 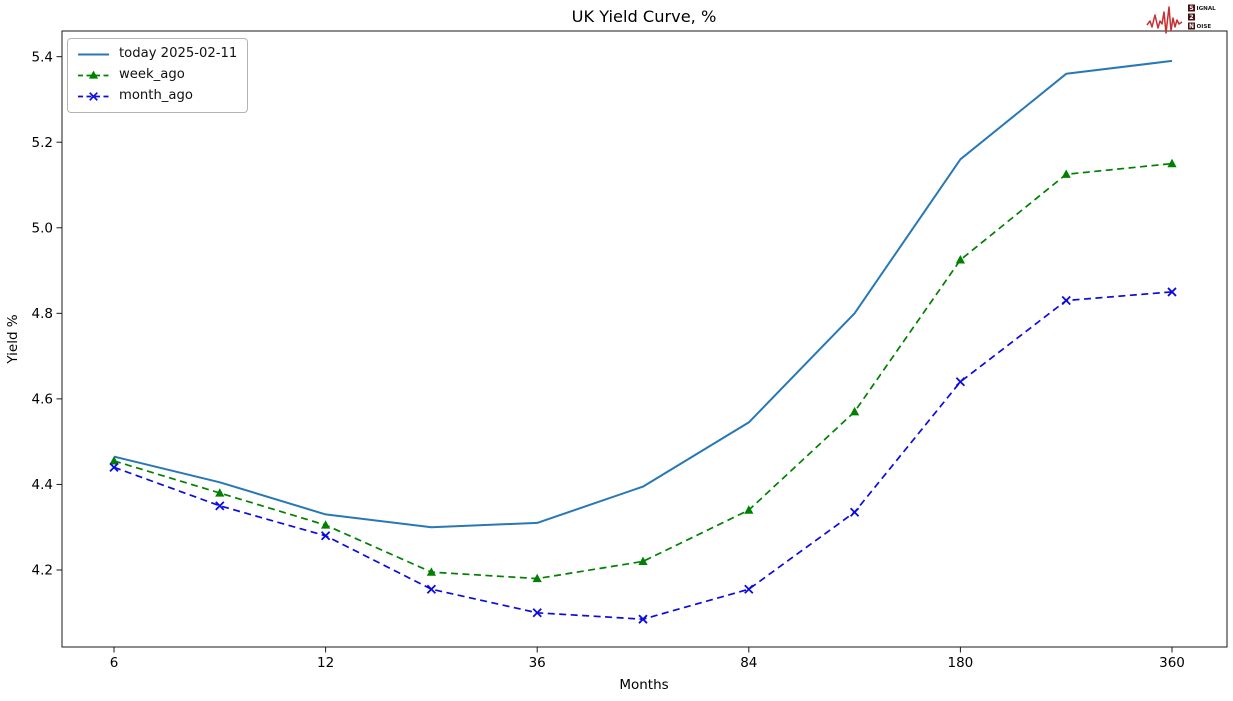 What do you see at coordinates (42, 57) in the screenshot?
I see `y-tick-label: 5.4` at bounding box center [42, 57].